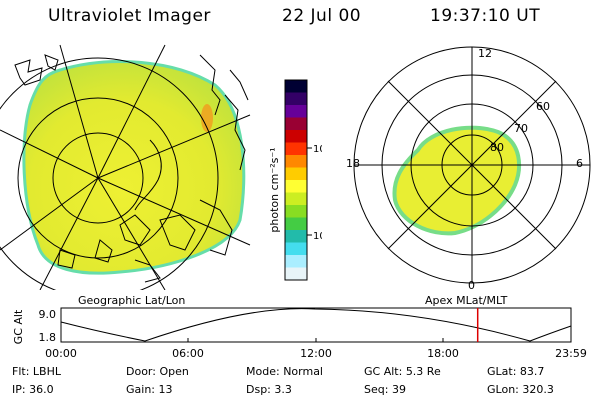 This screenshot has height=400, width=600. Describe the element at coordinates (485, 16) in the screenshot. I see `time-label: 19:37:10 UT` at that location.